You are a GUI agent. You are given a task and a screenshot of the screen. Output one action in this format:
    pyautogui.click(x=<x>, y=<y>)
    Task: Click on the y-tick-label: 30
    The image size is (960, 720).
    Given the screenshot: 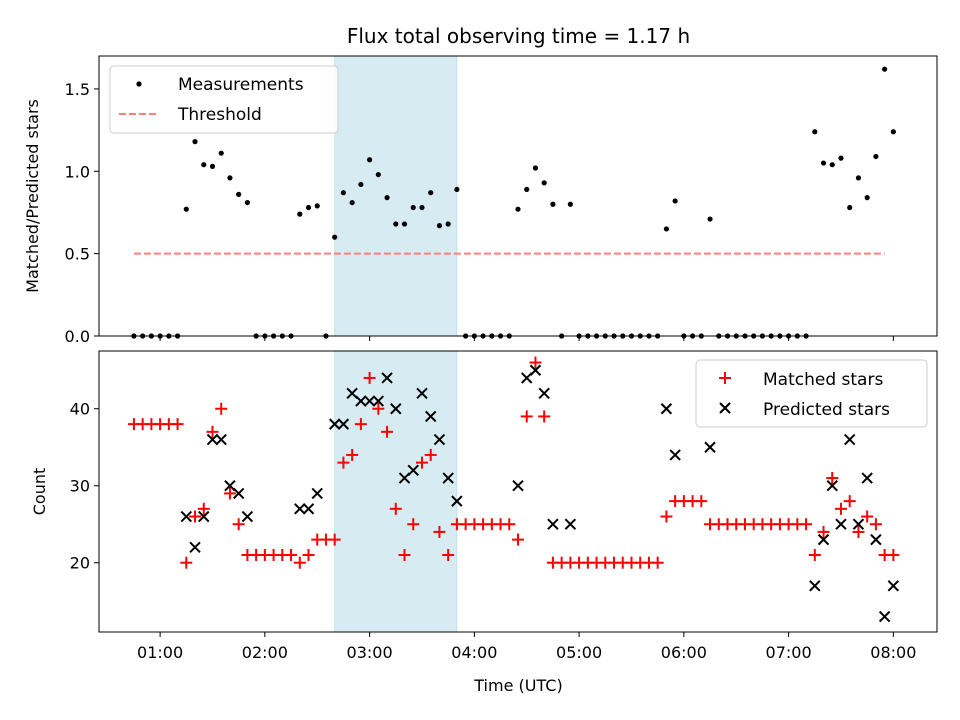 What is the action you would take?
    pyautogui.click(x=80, y=486)
    